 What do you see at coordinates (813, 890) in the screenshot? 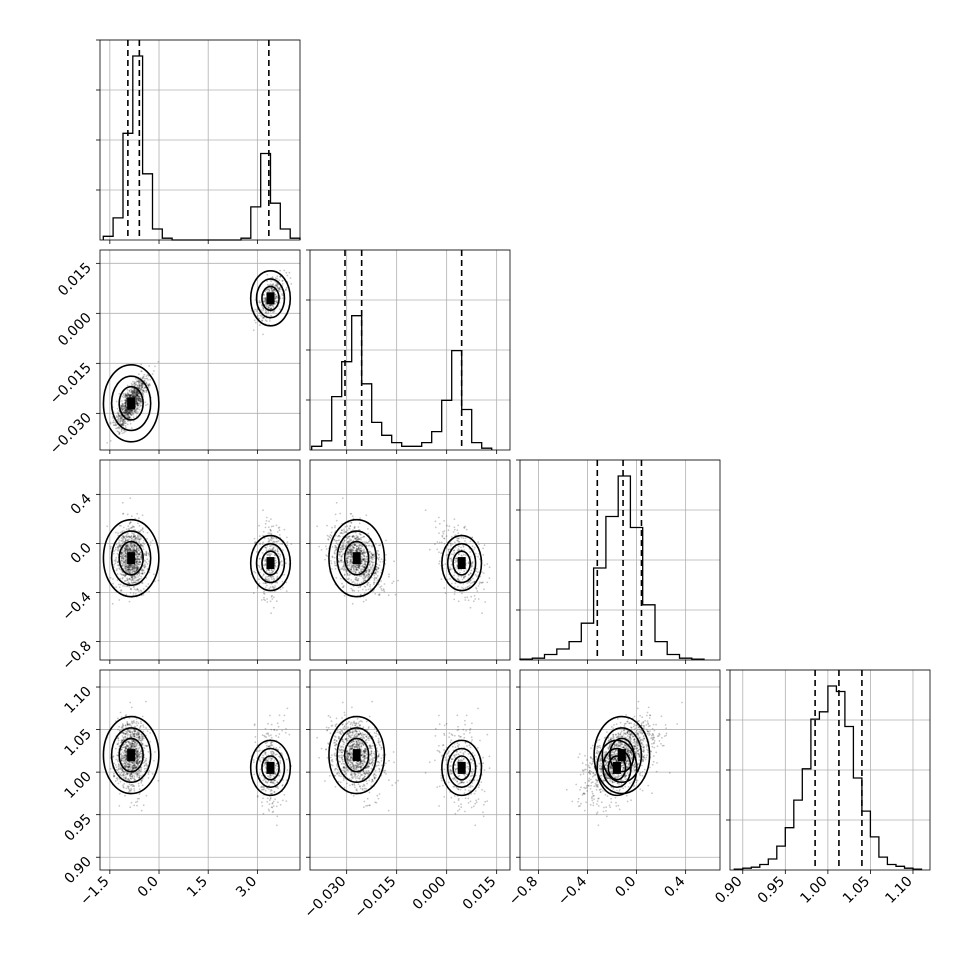
I see `tick-label-x: 1.00` at bounding box center [813, 890].